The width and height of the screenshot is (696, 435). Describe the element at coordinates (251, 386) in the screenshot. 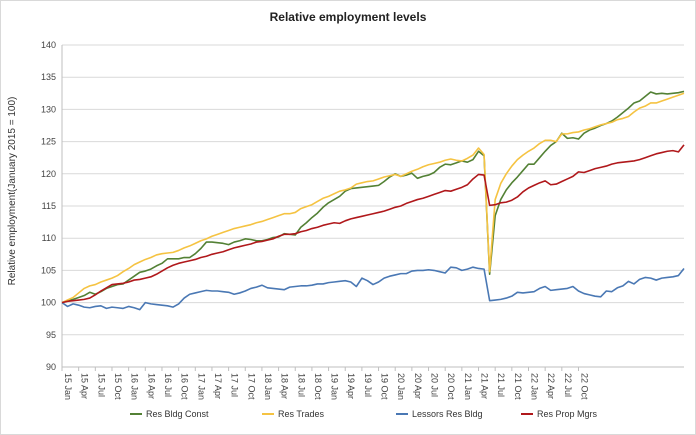

I see `x-tick-label: 17 Oct` at that location.